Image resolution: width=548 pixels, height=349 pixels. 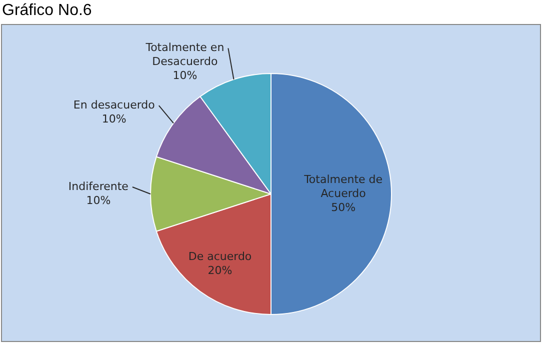 I want to click on data-label: 20%, so click(x=220, y=271).